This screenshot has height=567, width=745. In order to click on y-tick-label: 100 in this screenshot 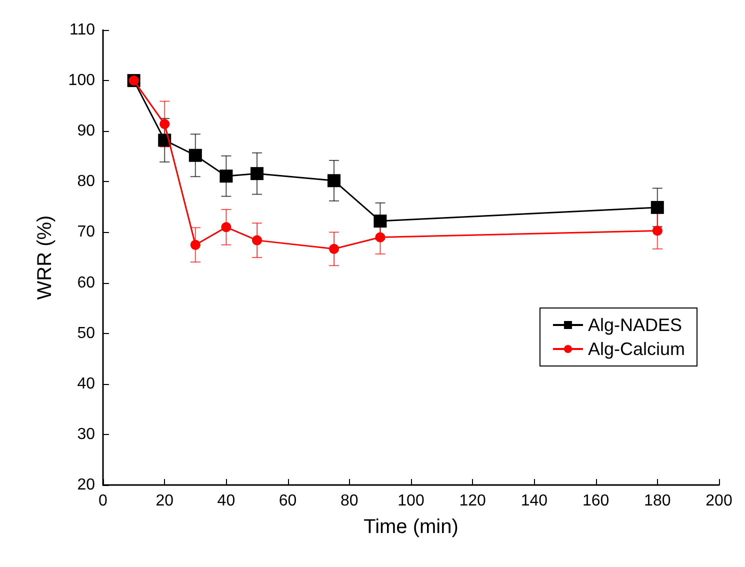, I will do `click(82, 81)`.